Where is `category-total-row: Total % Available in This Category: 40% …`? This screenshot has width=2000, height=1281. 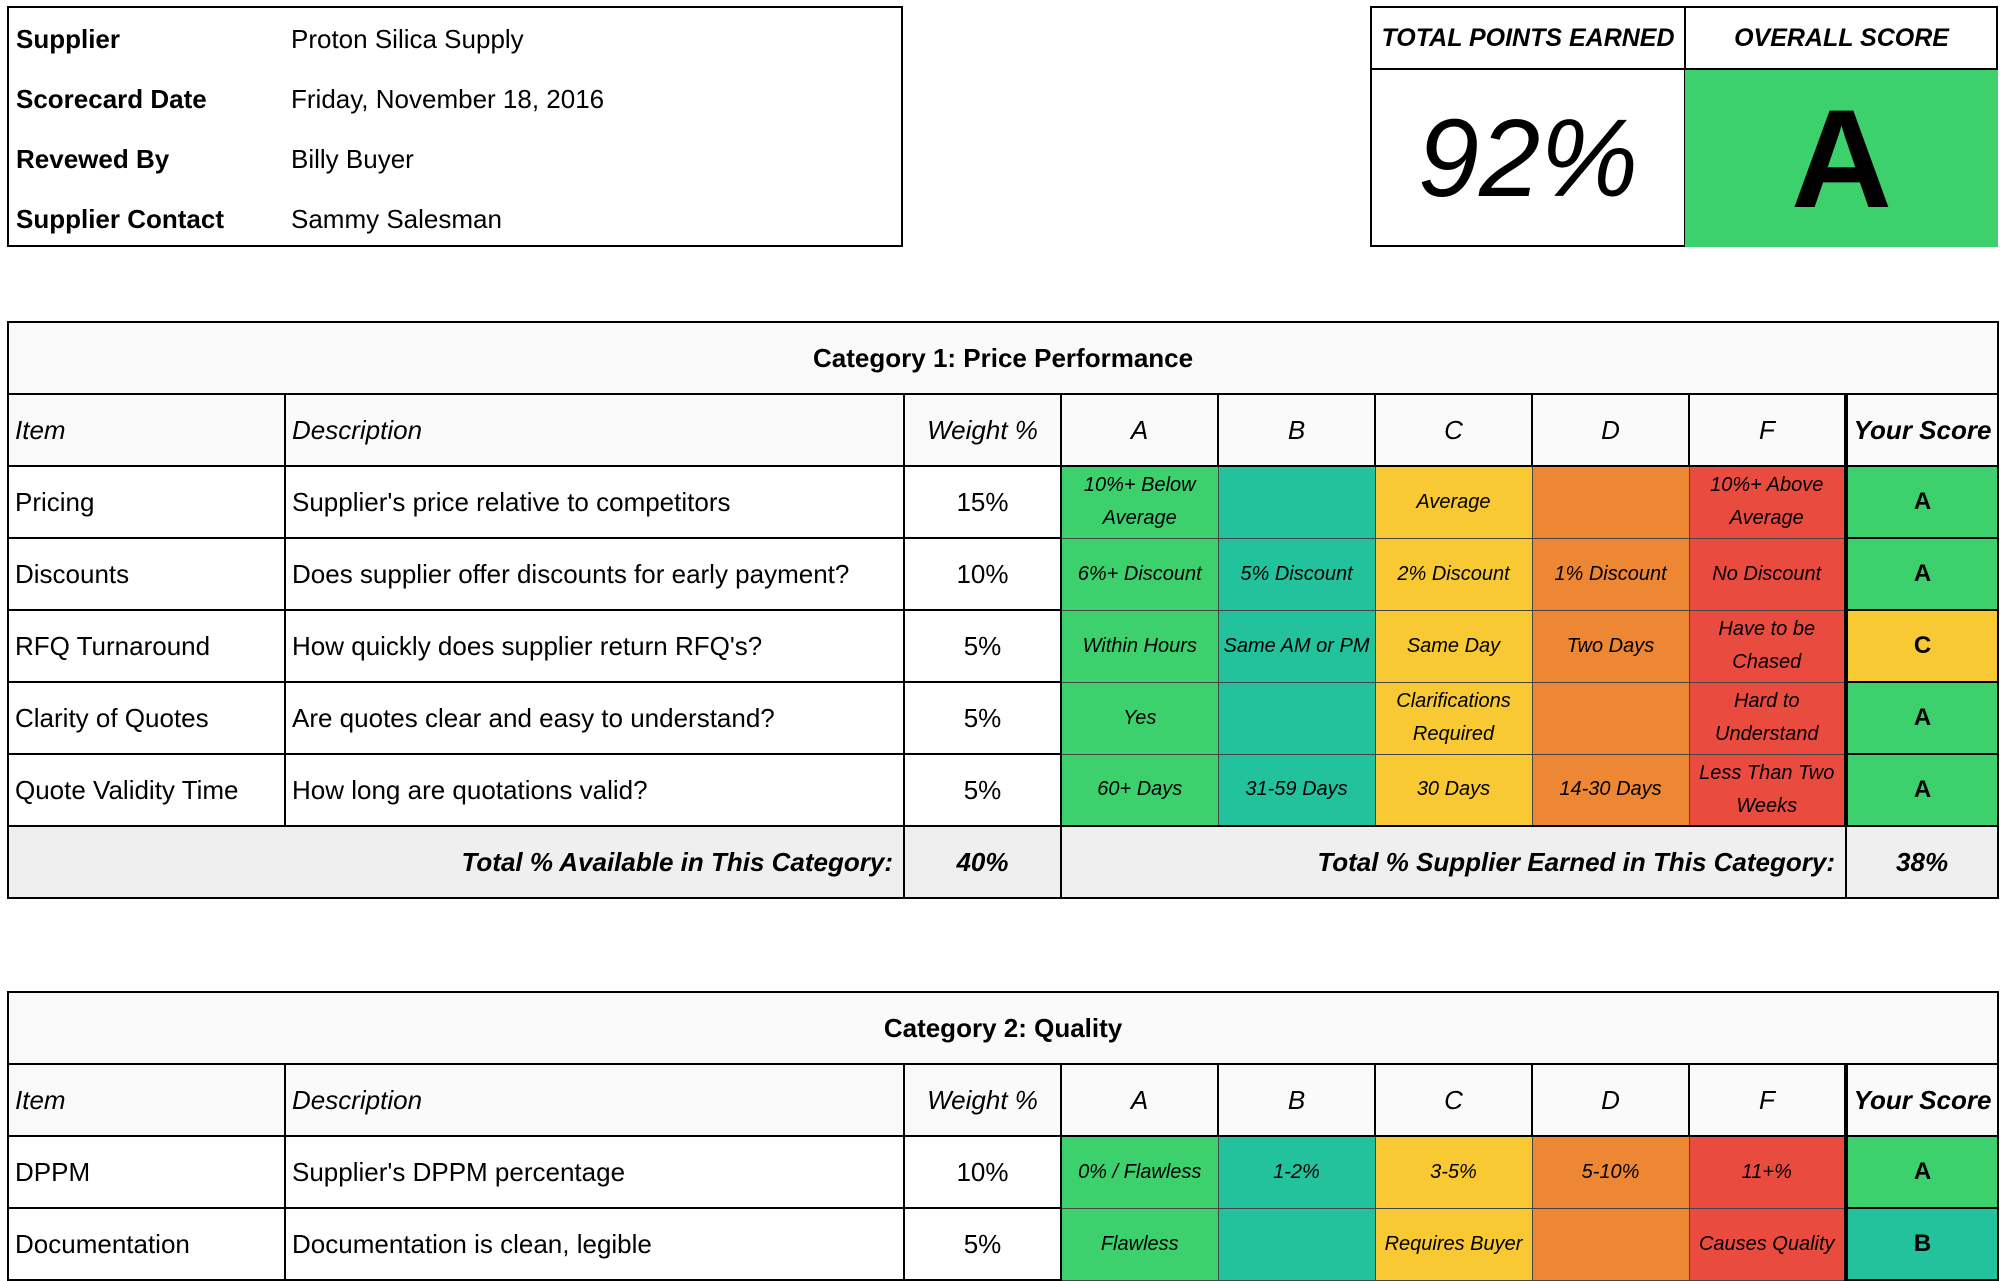
category-total-row: Total % Available in This Category: 40% … is located at coordinates (1003, 862).